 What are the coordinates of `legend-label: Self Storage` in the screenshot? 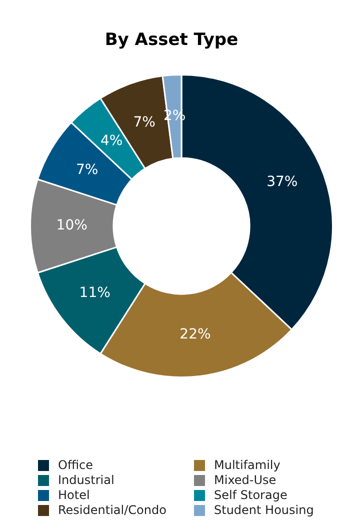 It's located at (251, 495).